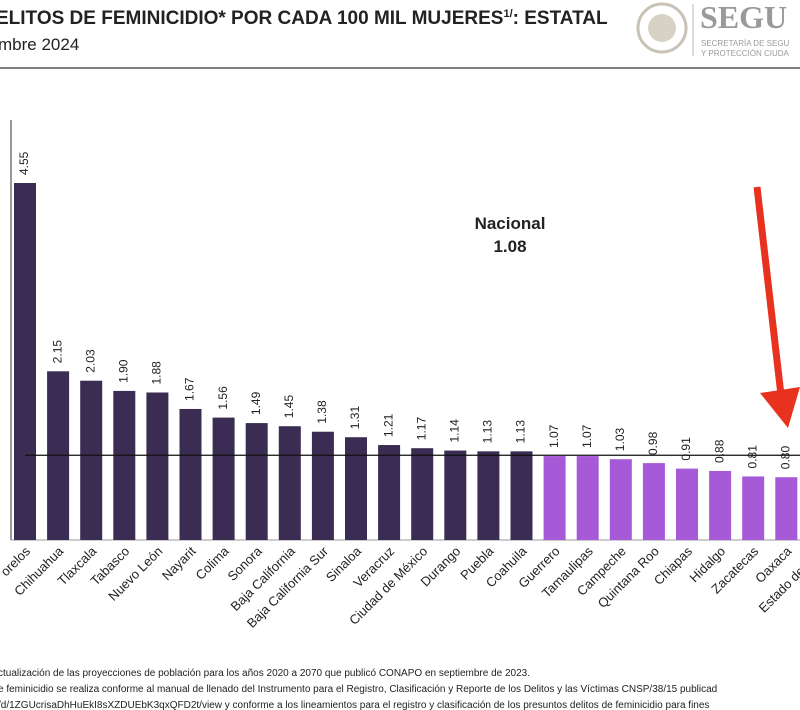 The width and height of the screenshot is (800, 710). Describe the element at coordinates (212, 563) in the screenshot. I see `x-tick-label: Colima` at that location.